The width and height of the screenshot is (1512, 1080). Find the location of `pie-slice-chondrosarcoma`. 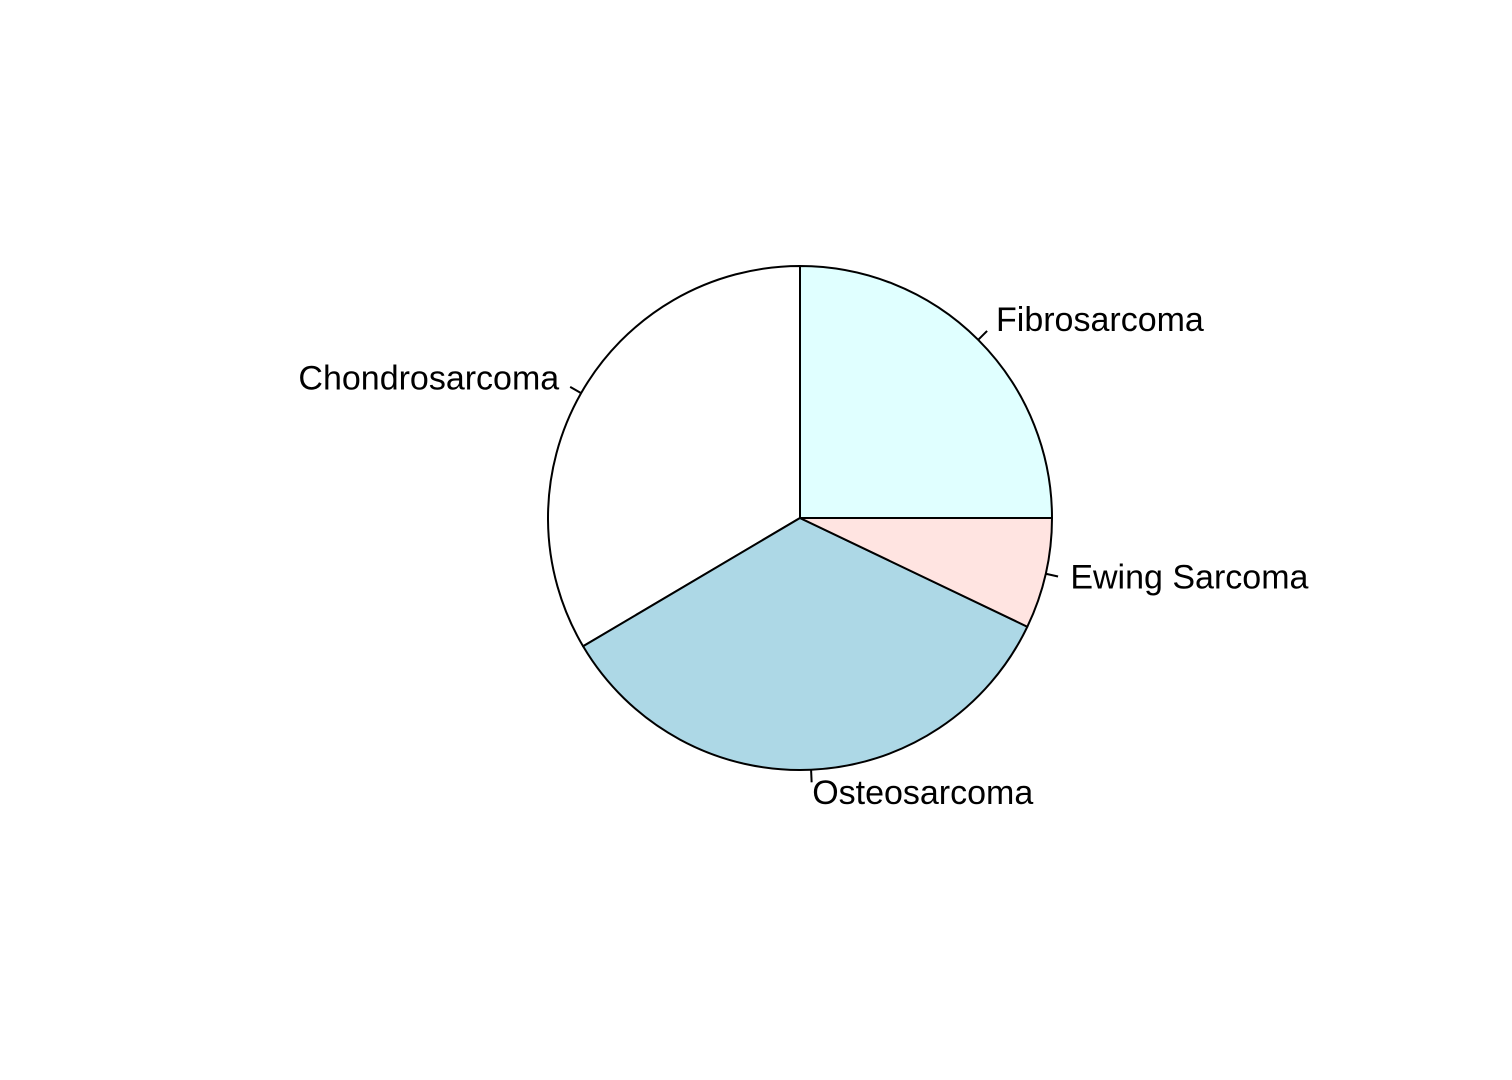

pie-slice-chondrosarcoma is located at coordinates (674, 456).